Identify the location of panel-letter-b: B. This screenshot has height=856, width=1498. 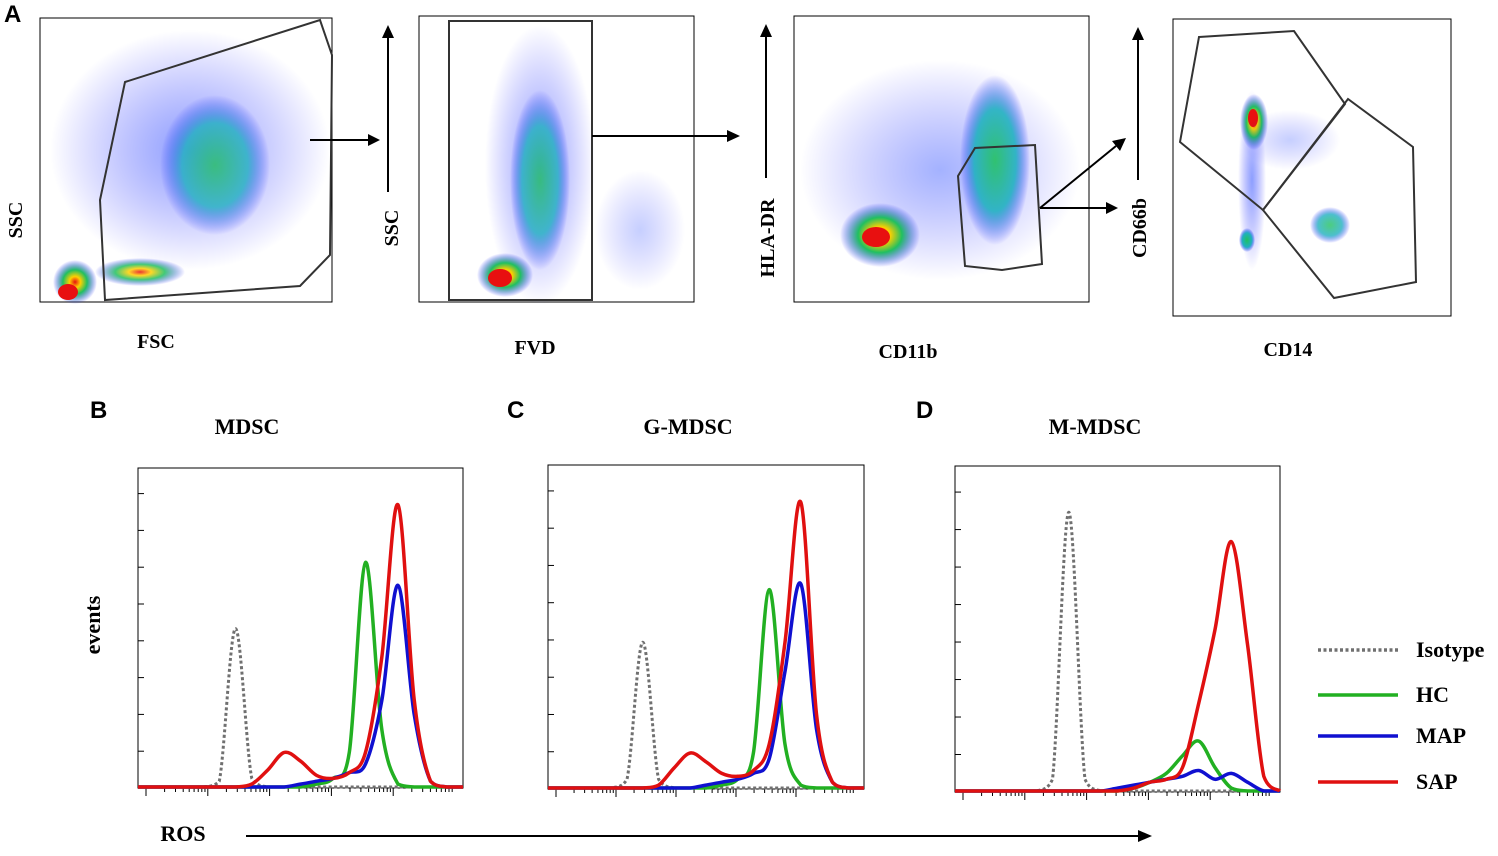
(98, 410).